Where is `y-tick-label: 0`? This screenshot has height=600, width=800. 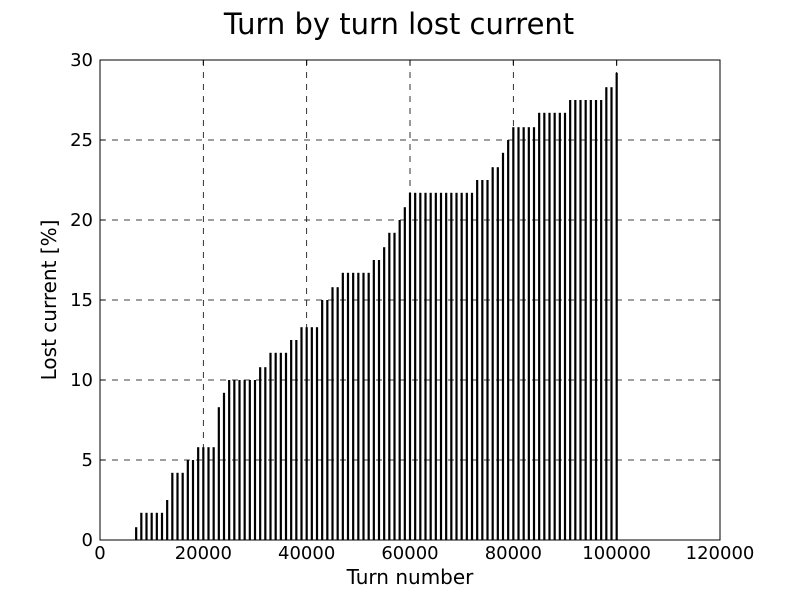
y-tick-label: 0 is located at coordinates (87, 540).